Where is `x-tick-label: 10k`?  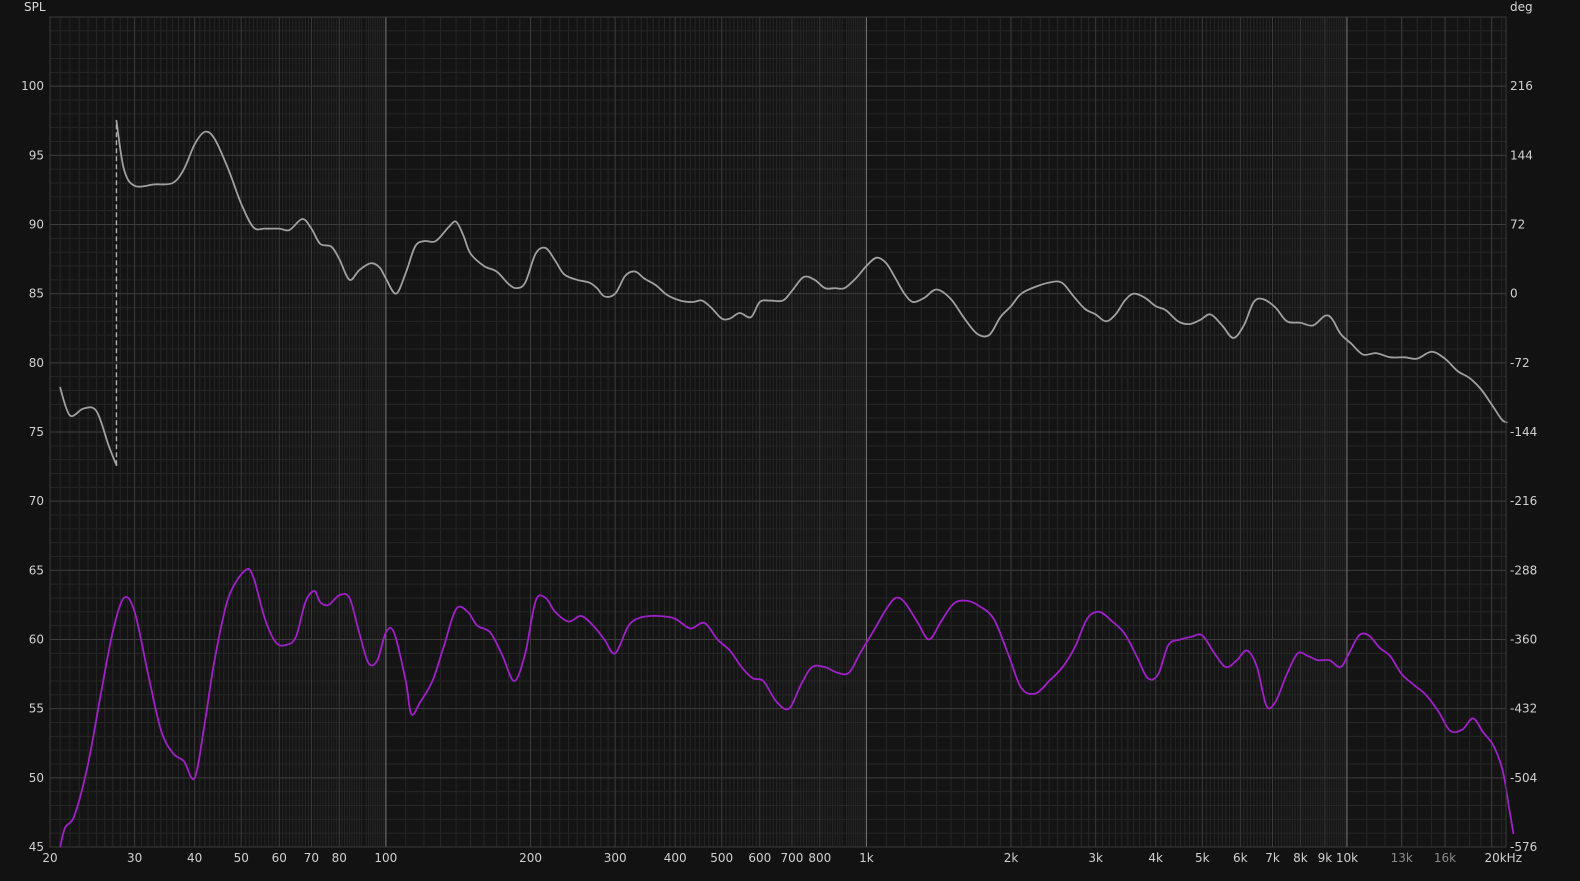
x-tick-label: 10k is located at coordinates (1347, 858).